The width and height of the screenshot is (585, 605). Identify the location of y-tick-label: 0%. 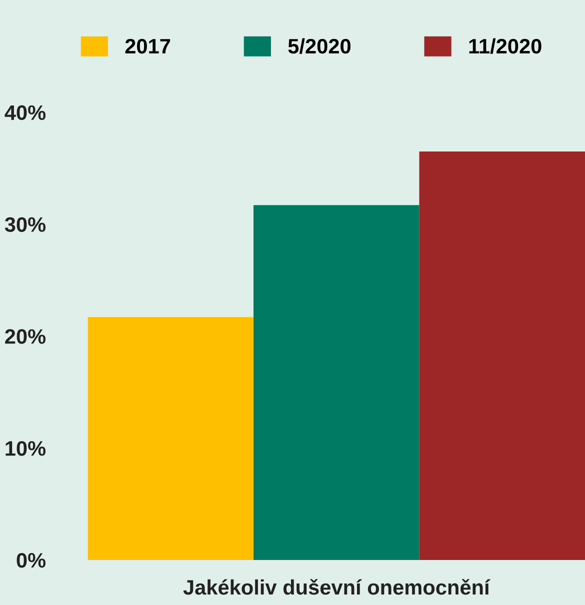
(31, 560).